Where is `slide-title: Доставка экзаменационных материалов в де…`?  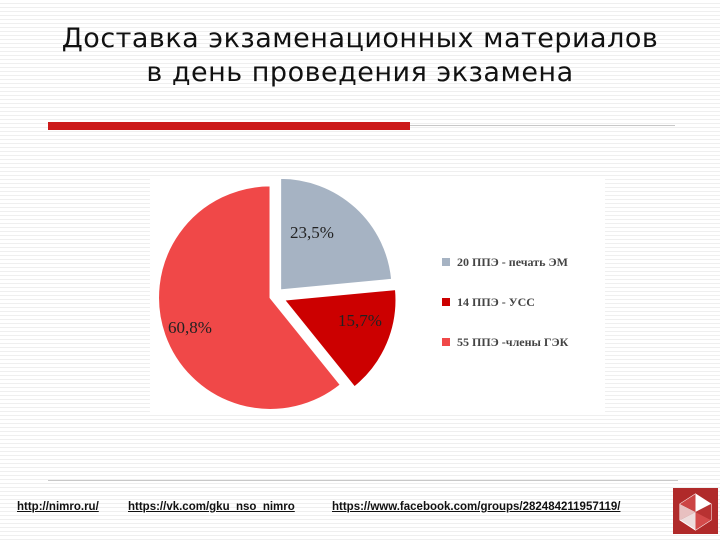 slide-title: Доставка экзаменационных материалов в де… is located at coordinates (360, 55).